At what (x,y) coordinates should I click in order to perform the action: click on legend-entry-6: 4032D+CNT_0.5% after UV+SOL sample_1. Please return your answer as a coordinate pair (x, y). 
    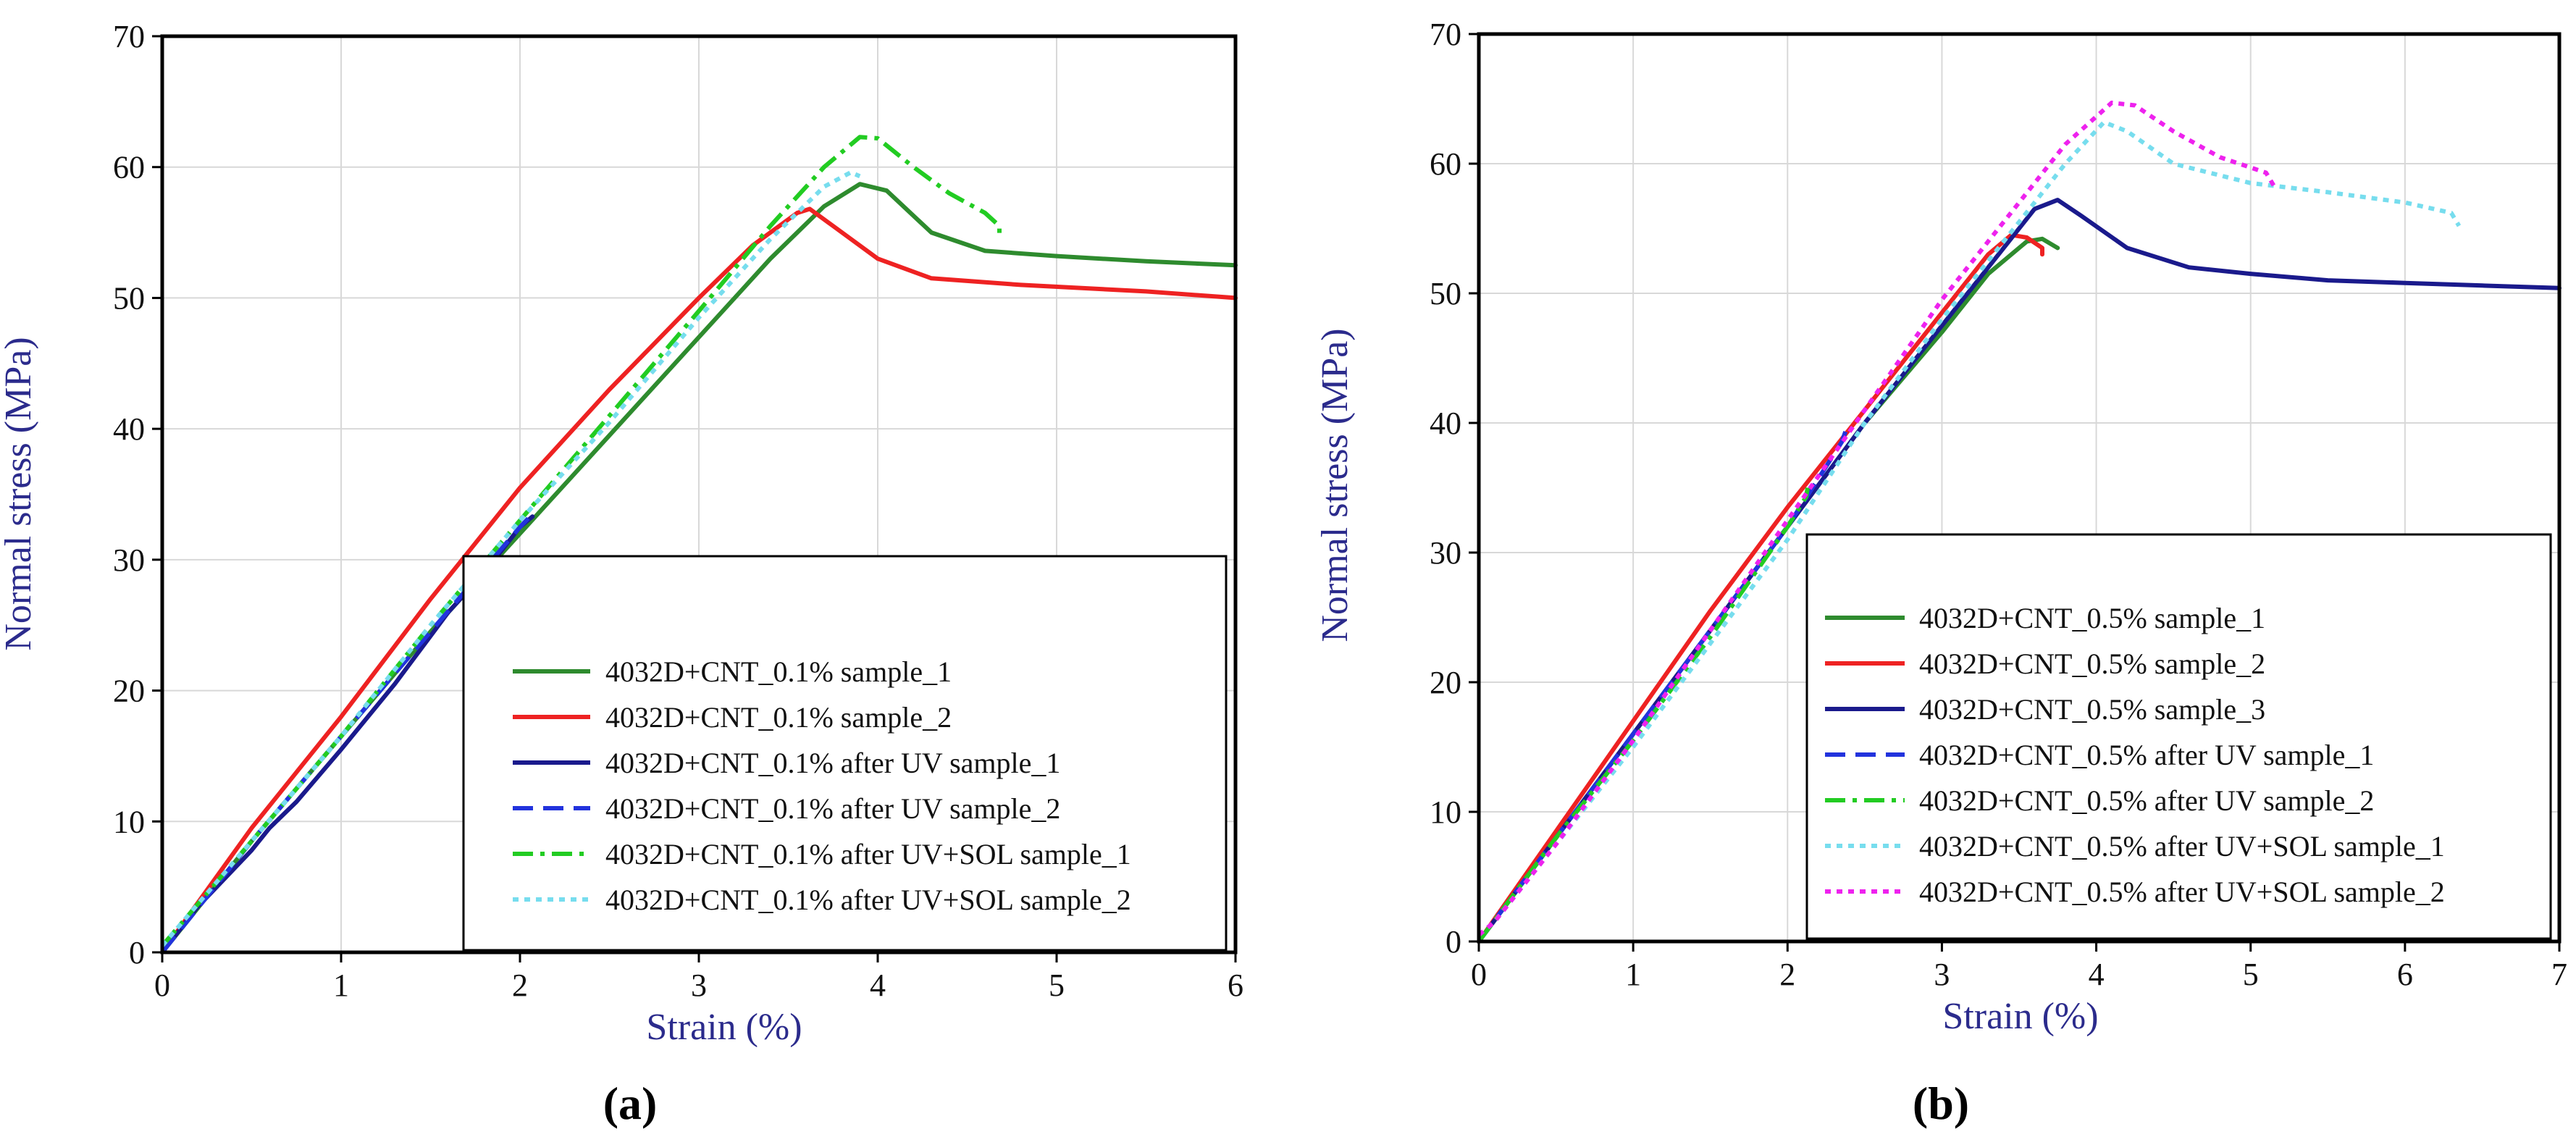
    Looking at the image, I should click on (2182, 846).